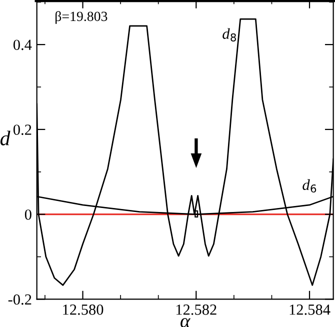 This screenshot has height=327, width=335. What do you see at coordinates (22, 129) in the screenshot?
I see `y-tick-label: 0.2` at bounding box center [22, 129].